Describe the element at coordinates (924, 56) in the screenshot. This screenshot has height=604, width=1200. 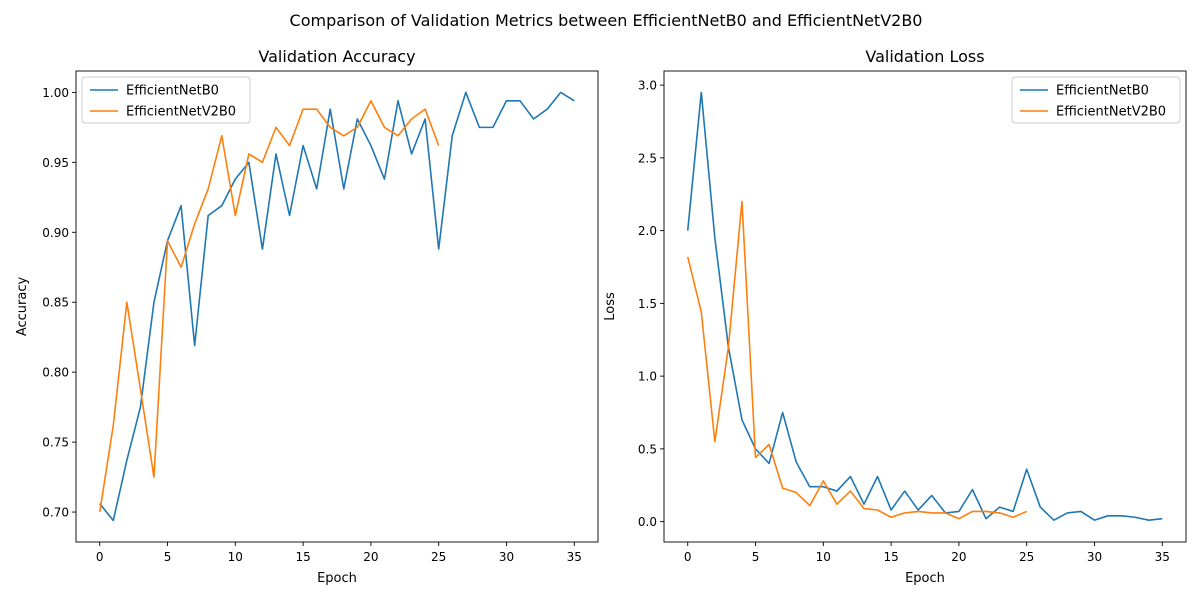
I see `loss-chart-title: Validation Loss` at that location.